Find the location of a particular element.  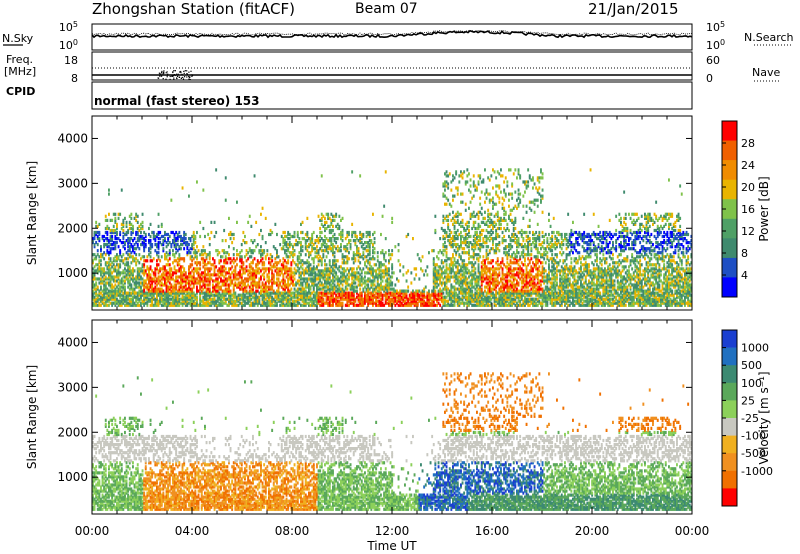

cpid-label: CPID is located at coordinates (21, 91).